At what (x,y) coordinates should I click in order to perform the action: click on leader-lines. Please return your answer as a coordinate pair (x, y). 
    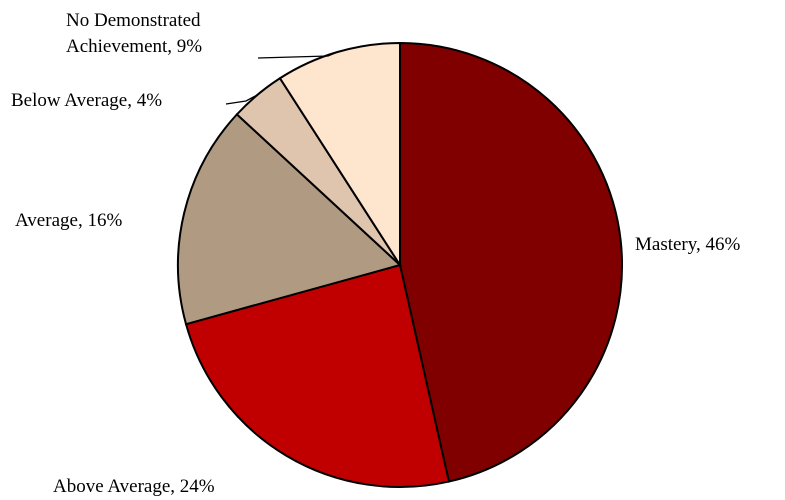
    Looking at the image, I should click on (281, 78).